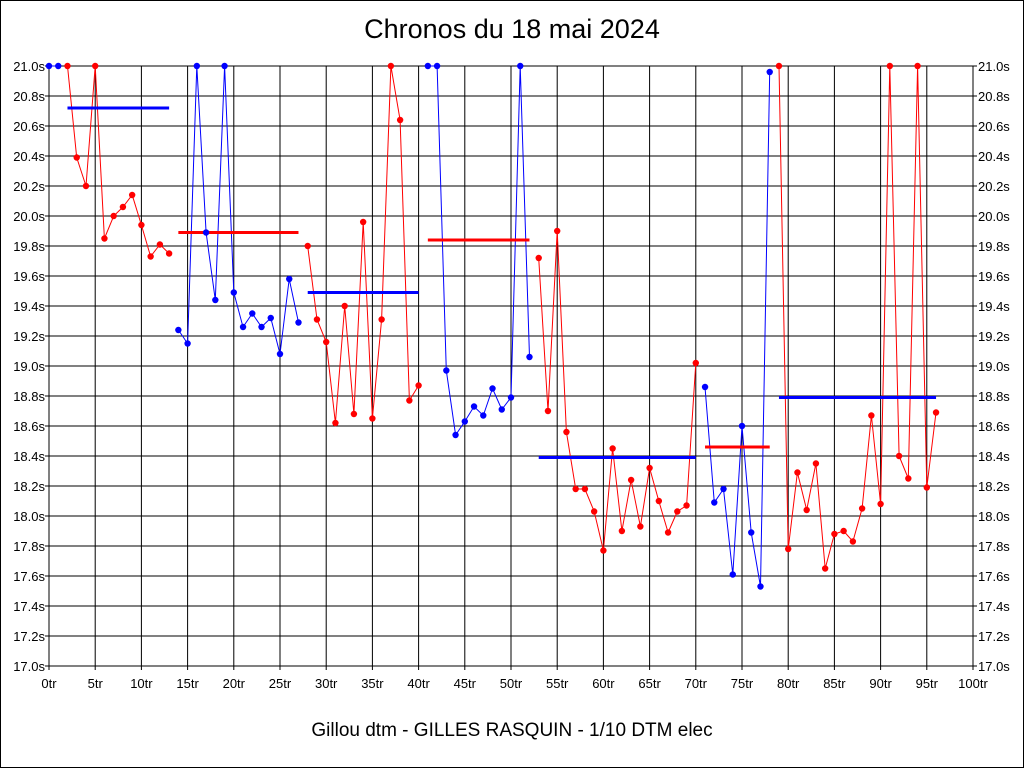  Describe the element at coordinates (29, 546) in the screenshot. I see `y-tick-label: 17.8s` at that location.